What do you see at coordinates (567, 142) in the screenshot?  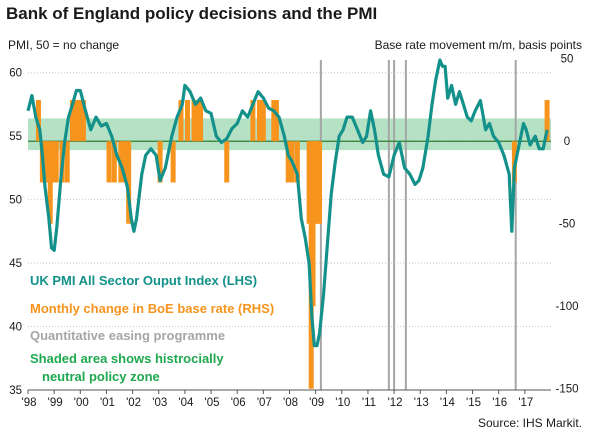 I see `y-right-tick-label: 0` at bounding box center [567, 142].